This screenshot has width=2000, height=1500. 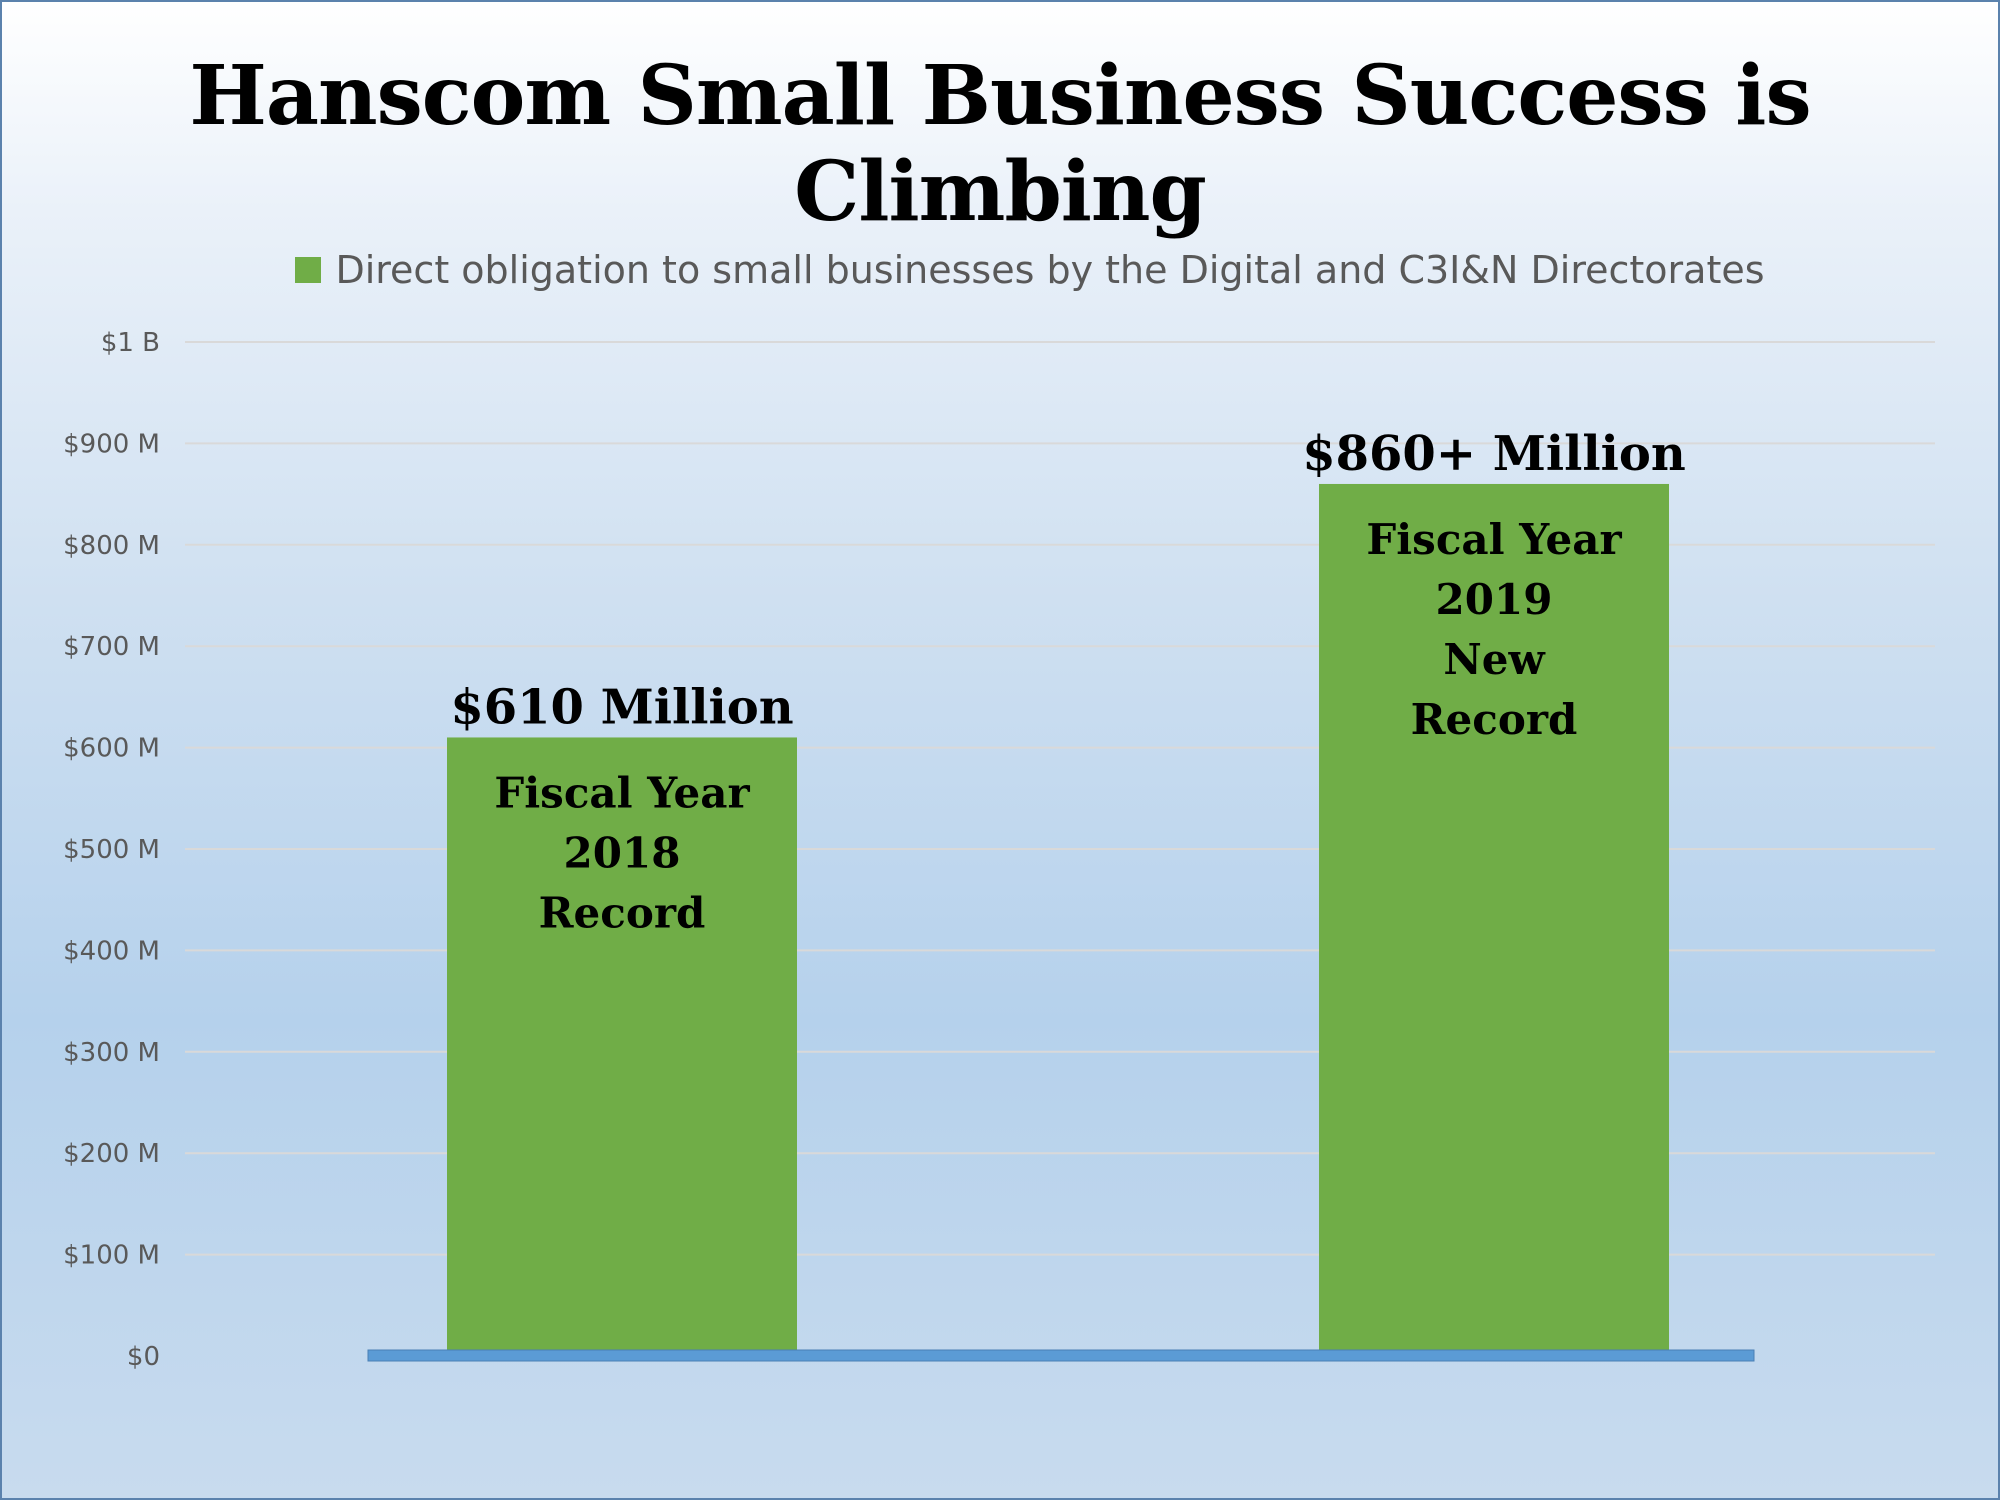 What do you see at coordinates (1494, 454) in the screenshot?
I see `data-label: $860+ Million` at bounding box center [1494, 454].